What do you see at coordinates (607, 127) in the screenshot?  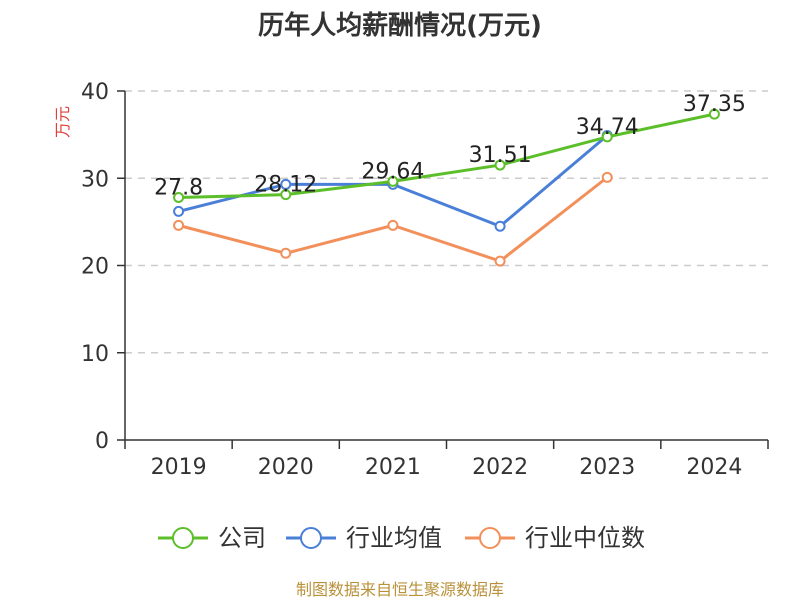 I see `data-label: 34.74` at bounding box center [607, 127].